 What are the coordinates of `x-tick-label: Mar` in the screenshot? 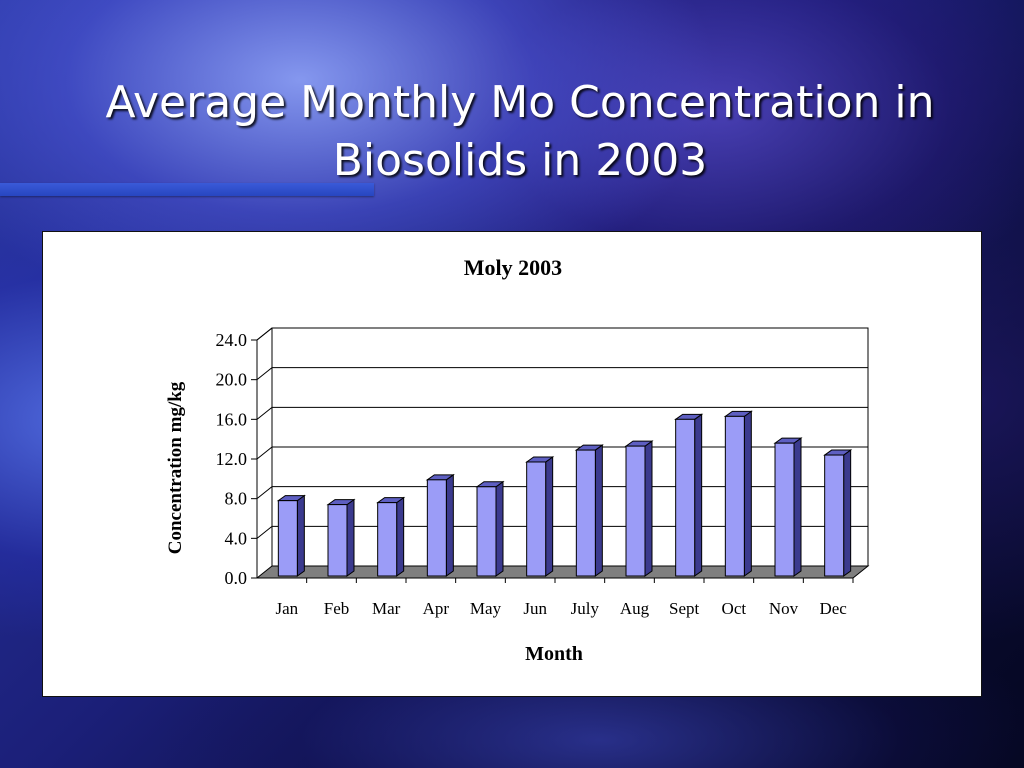 It's located at (386, 608).